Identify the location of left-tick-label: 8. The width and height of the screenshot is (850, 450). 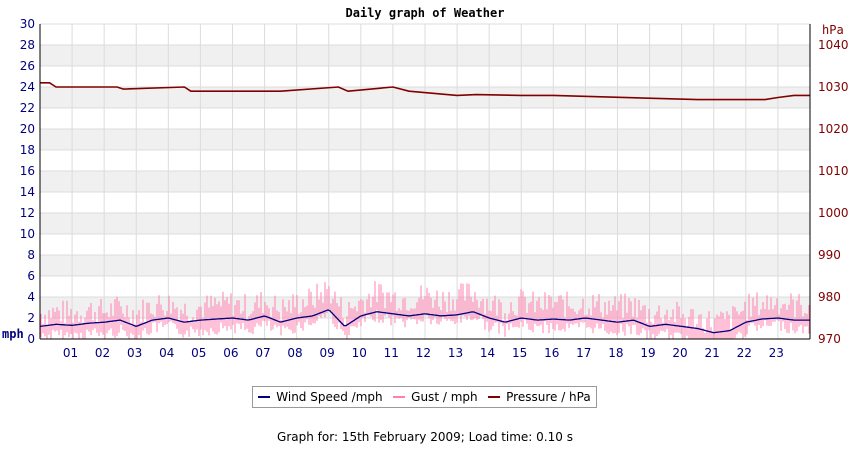
(31, 255).